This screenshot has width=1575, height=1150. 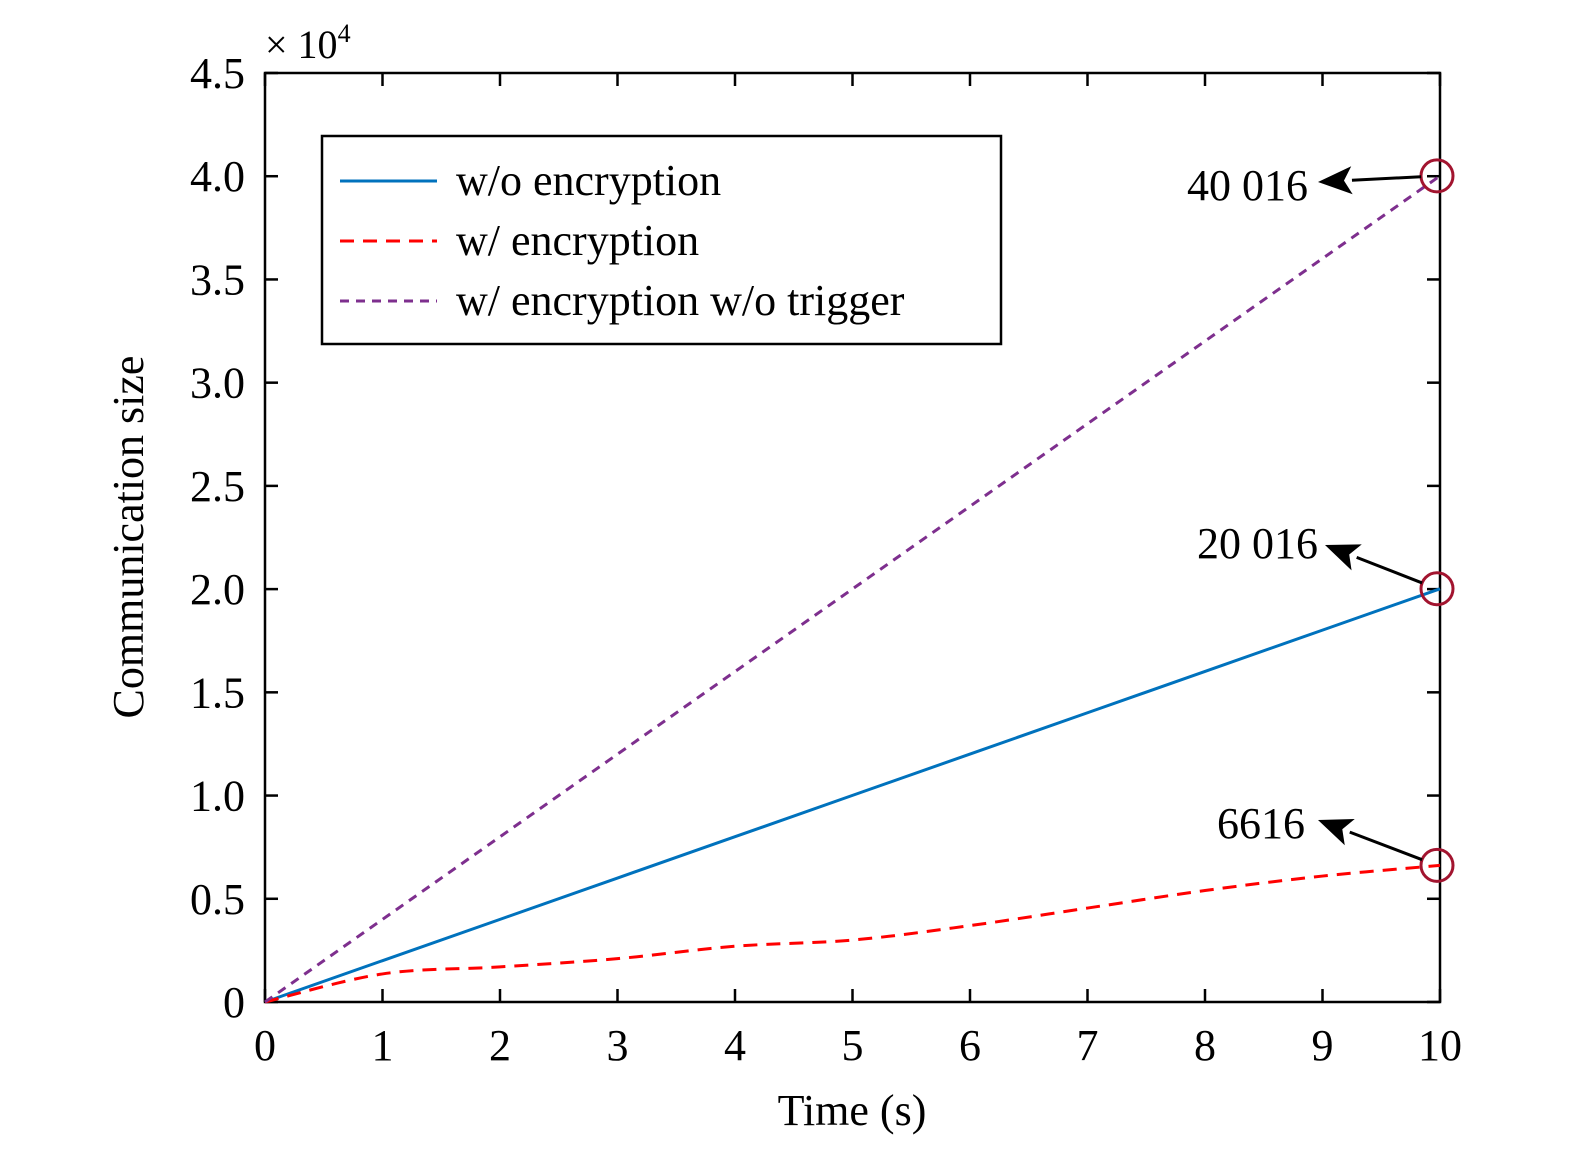 What do you see at coordinates (217, 796) in the screenshot?
I see `y-tick-label: 1.0` at bounding box center [217, 796].